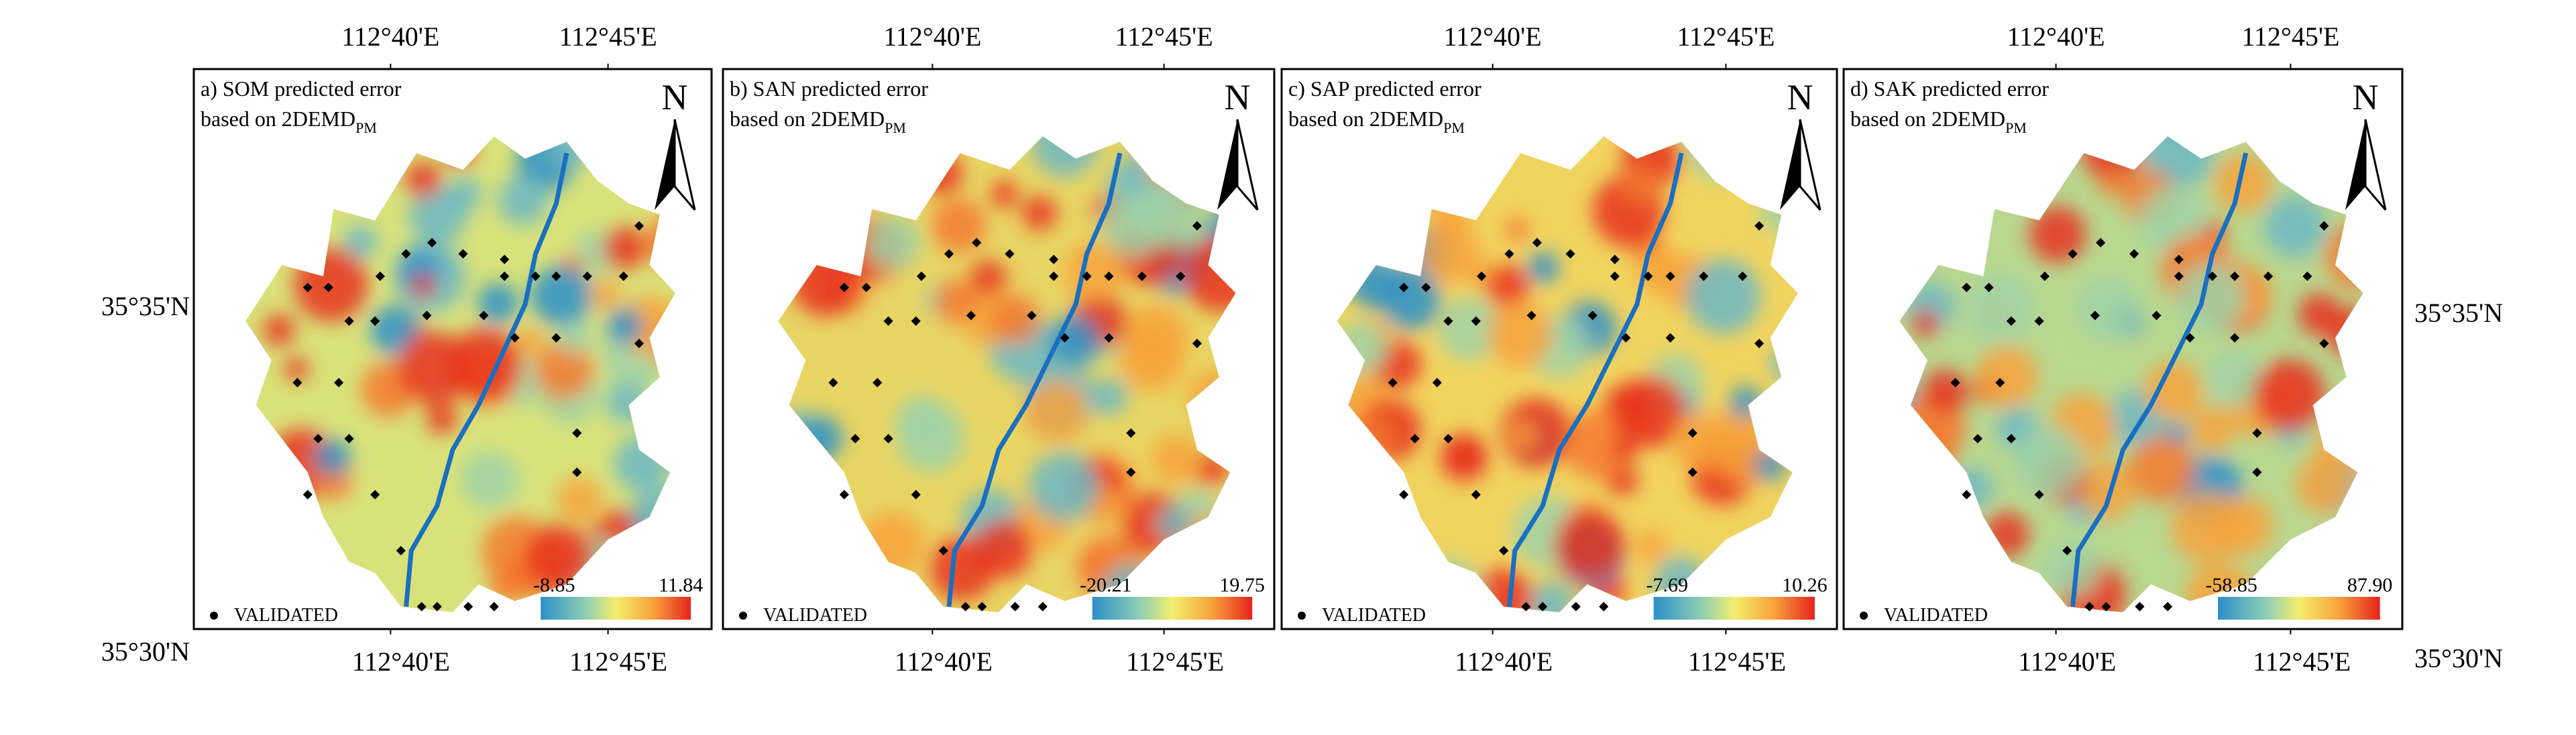  Describe the element at coordinates (301, 88) in the screenshot. I see `panel-title: a) SOM predicted error` at that location.